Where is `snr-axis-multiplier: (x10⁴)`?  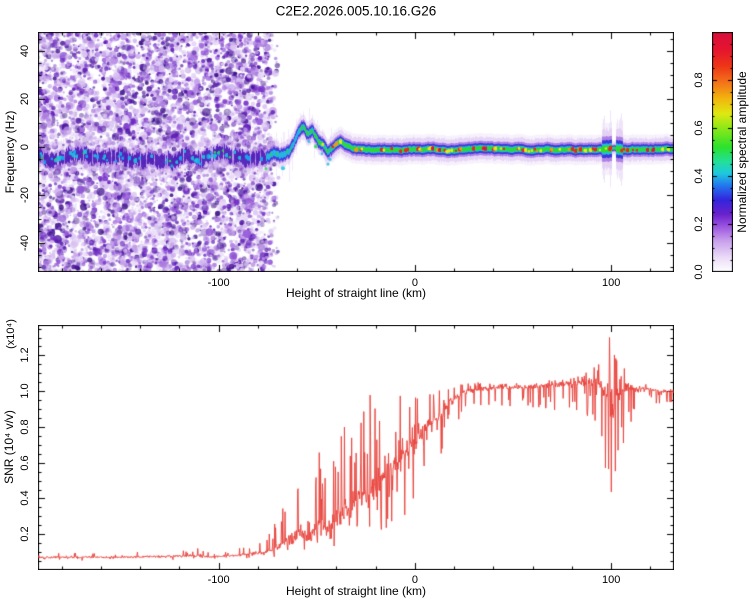 snr-axis-multiplier: (x10⁴) is located at coordinates (11, 334).